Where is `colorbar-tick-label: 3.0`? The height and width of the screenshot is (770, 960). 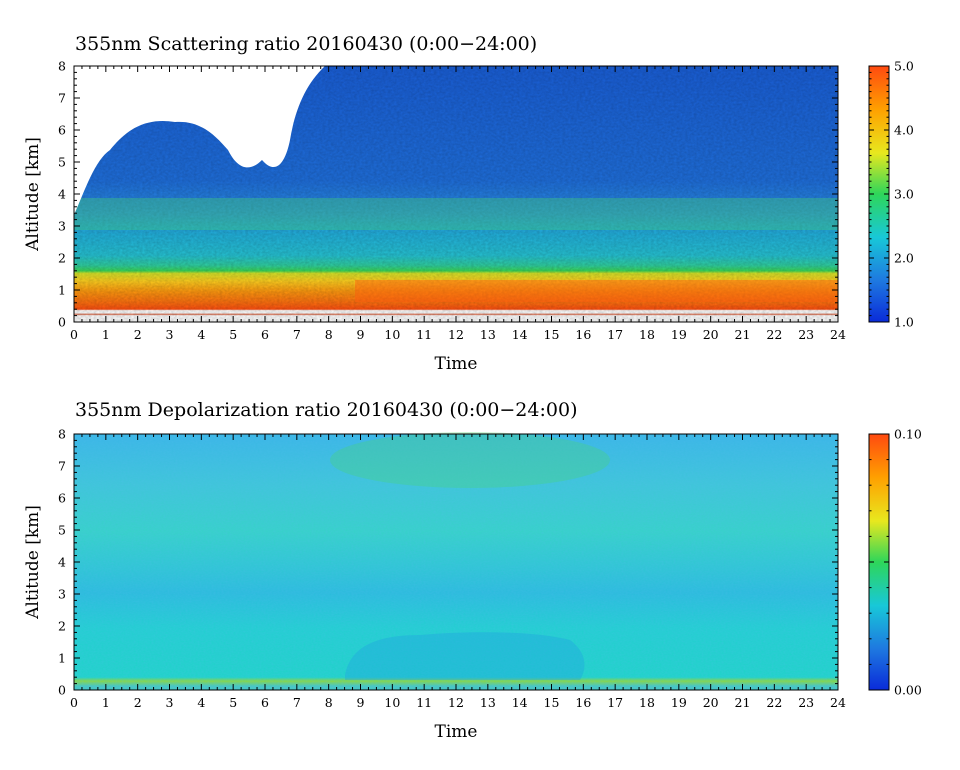 colorbar-tick-label: 3.0 is located at coordinates (904, 194).